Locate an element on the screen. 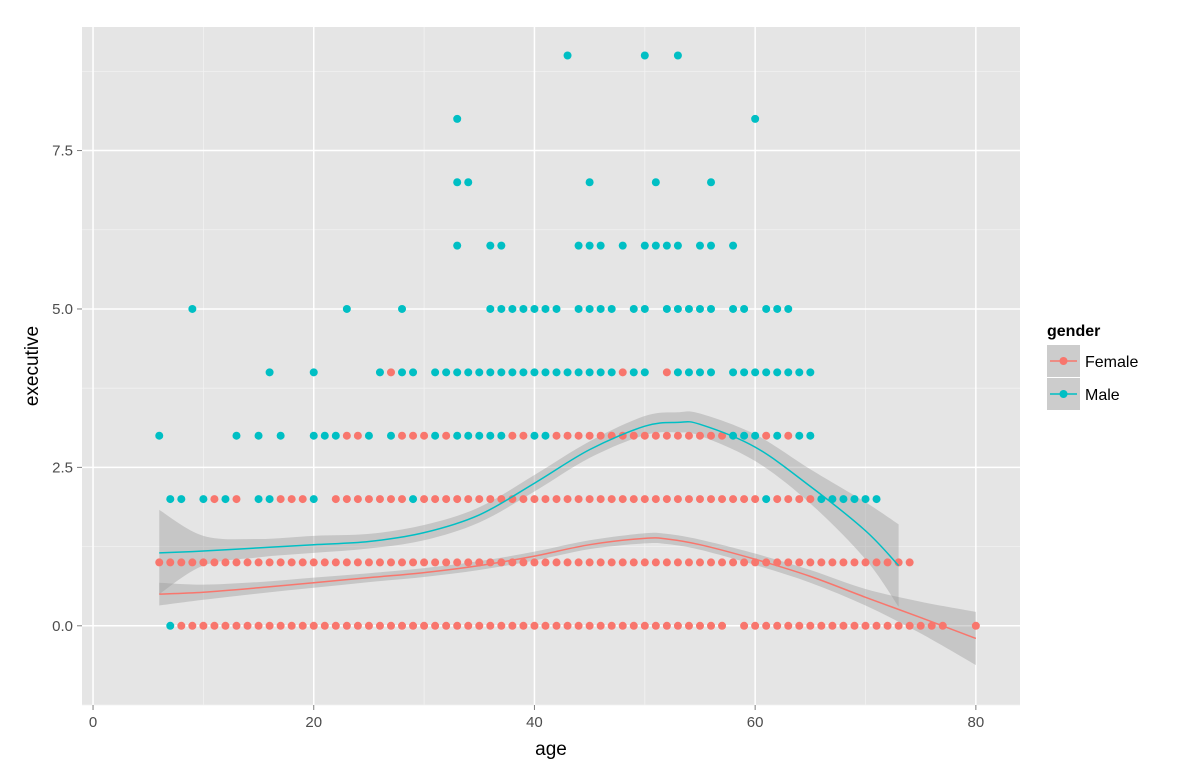 This screenshot has height=775, width=1200. x-axis-title: age is located at coordinates (551, 749).